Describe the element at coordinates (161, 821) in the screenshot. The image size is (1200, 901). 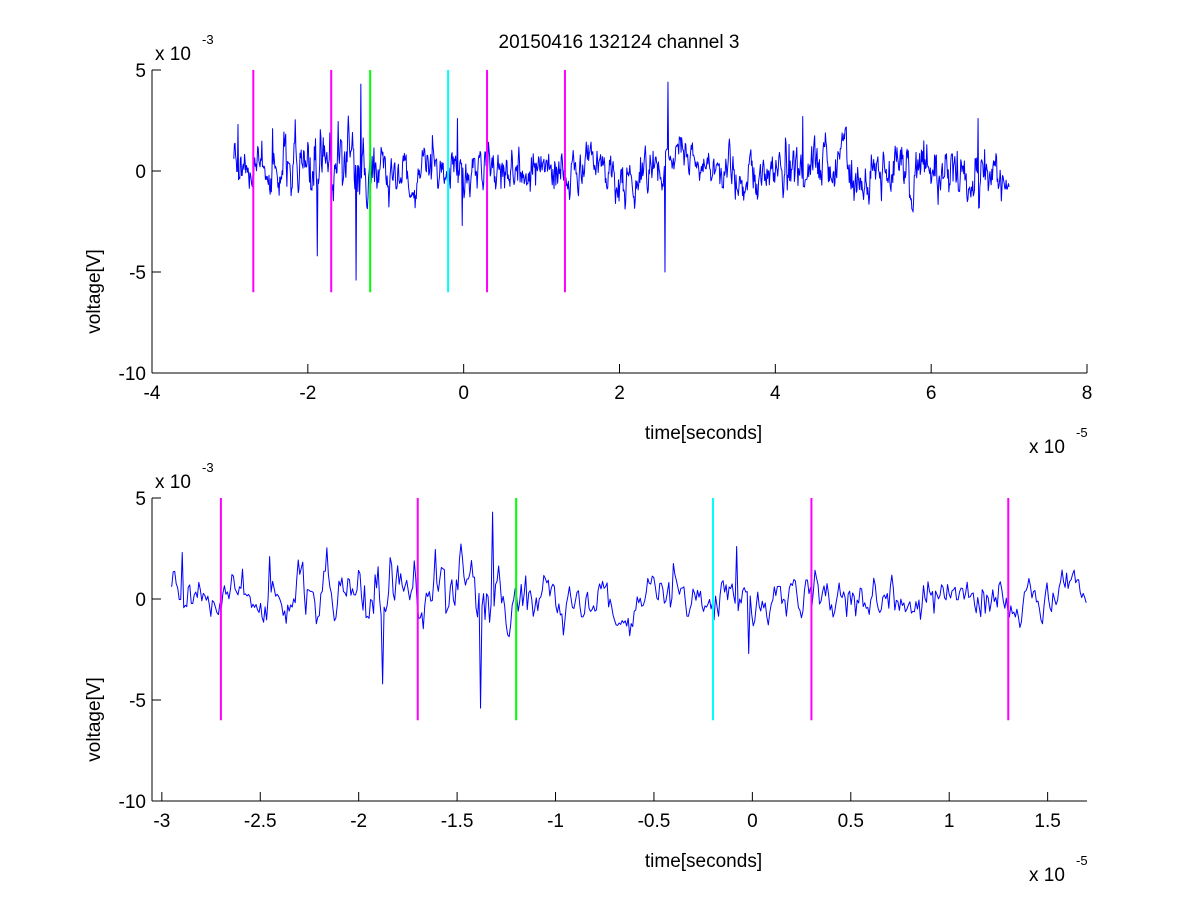
I see `x-tick-label: -3` at that location.